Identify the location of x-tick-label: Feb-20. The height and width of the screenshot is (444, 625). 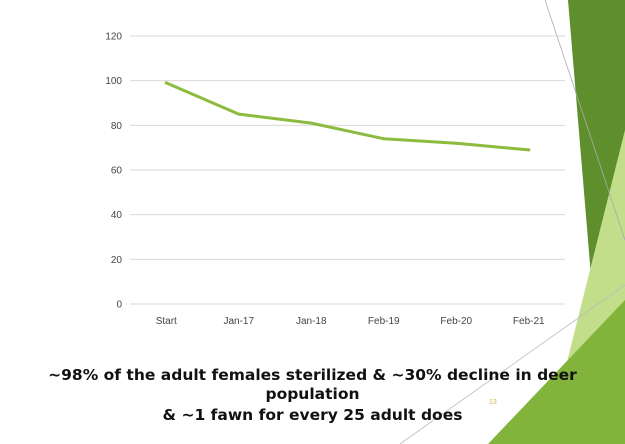
(456, 321).